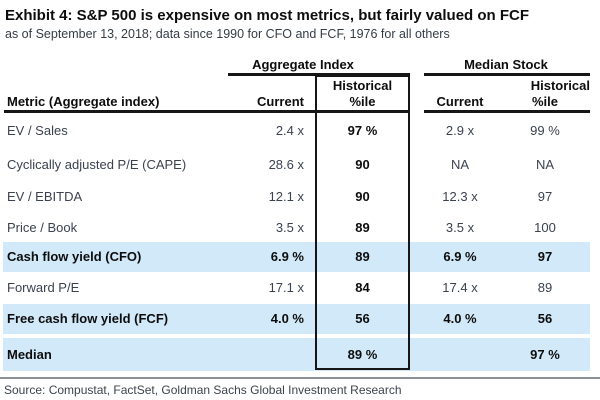  I want to click on group-header-aggregate-index: Aggregate Index, so click(303, 64).